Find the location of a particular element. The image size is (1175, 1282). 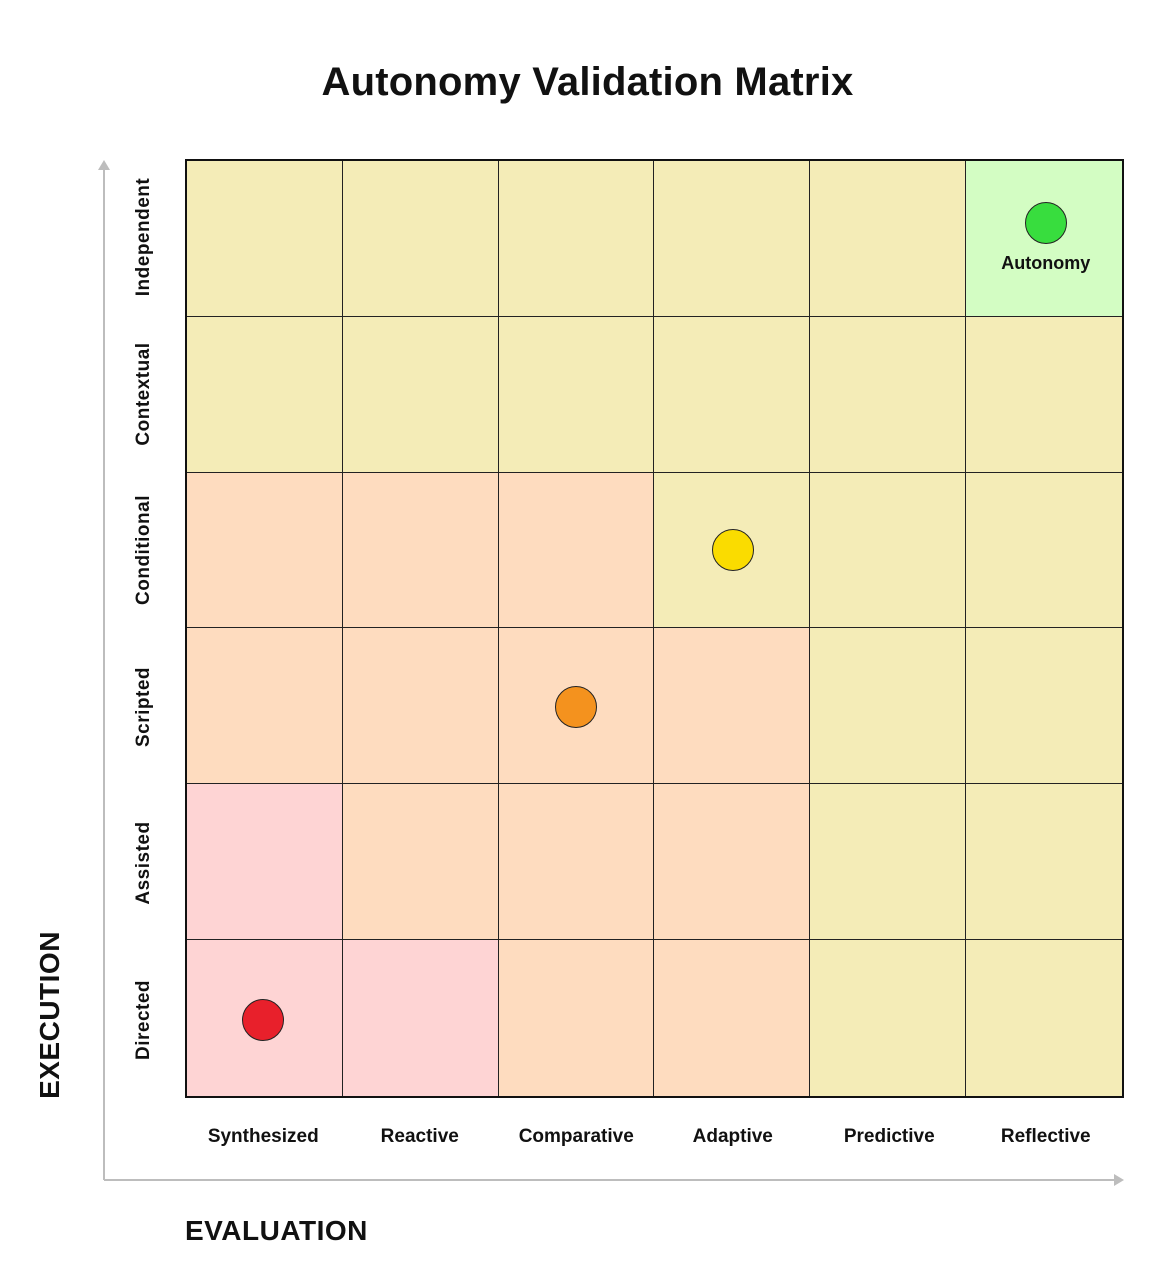

column-label: Adaptive is located at coordinates (732, 1136).